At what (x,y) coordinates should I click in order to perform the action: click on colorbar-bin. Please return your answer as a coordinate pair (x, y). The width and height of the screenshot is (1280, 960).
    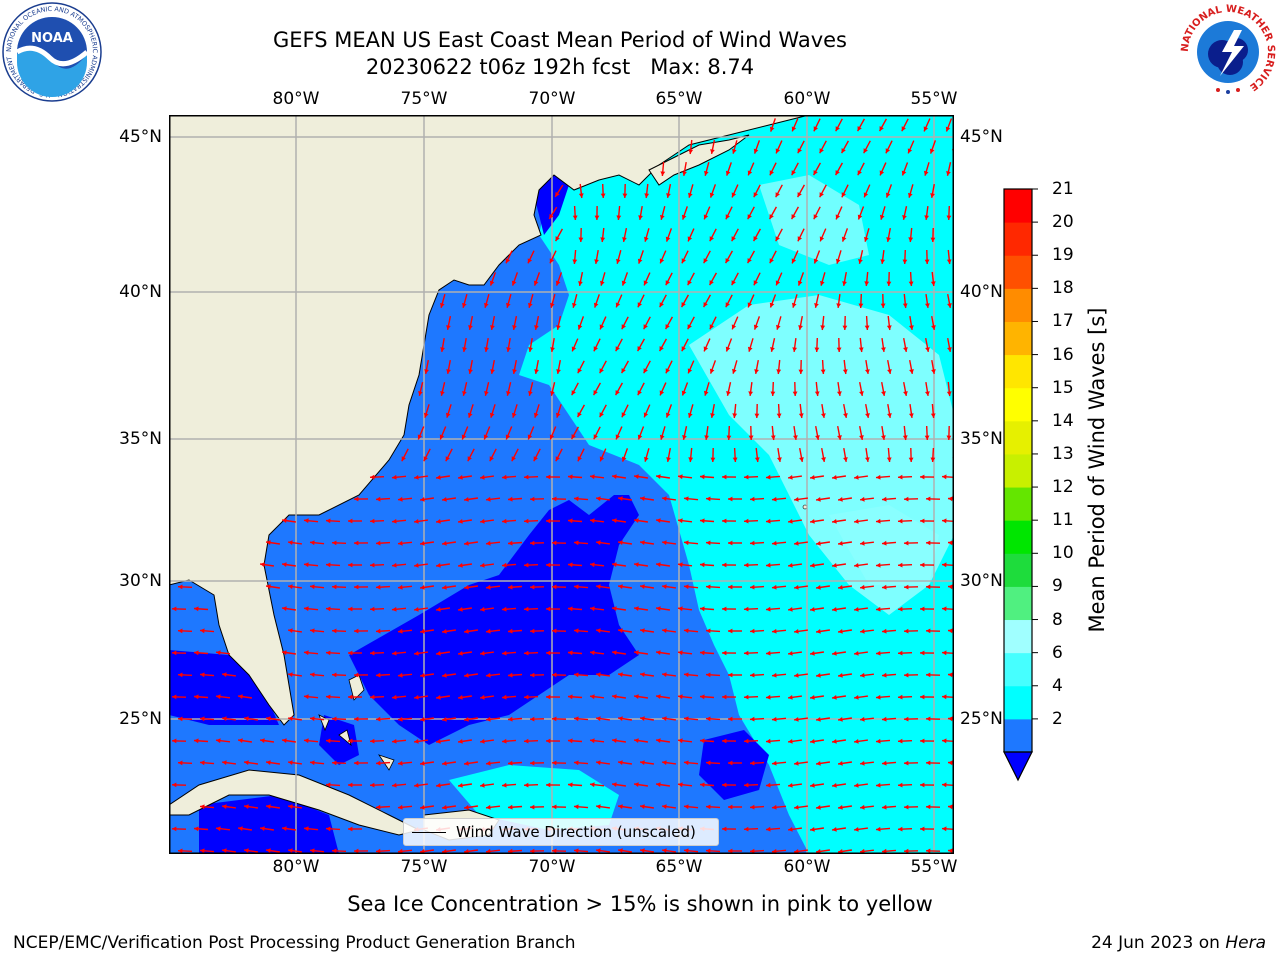
    Looking at the image, I should click on (1018, 470).